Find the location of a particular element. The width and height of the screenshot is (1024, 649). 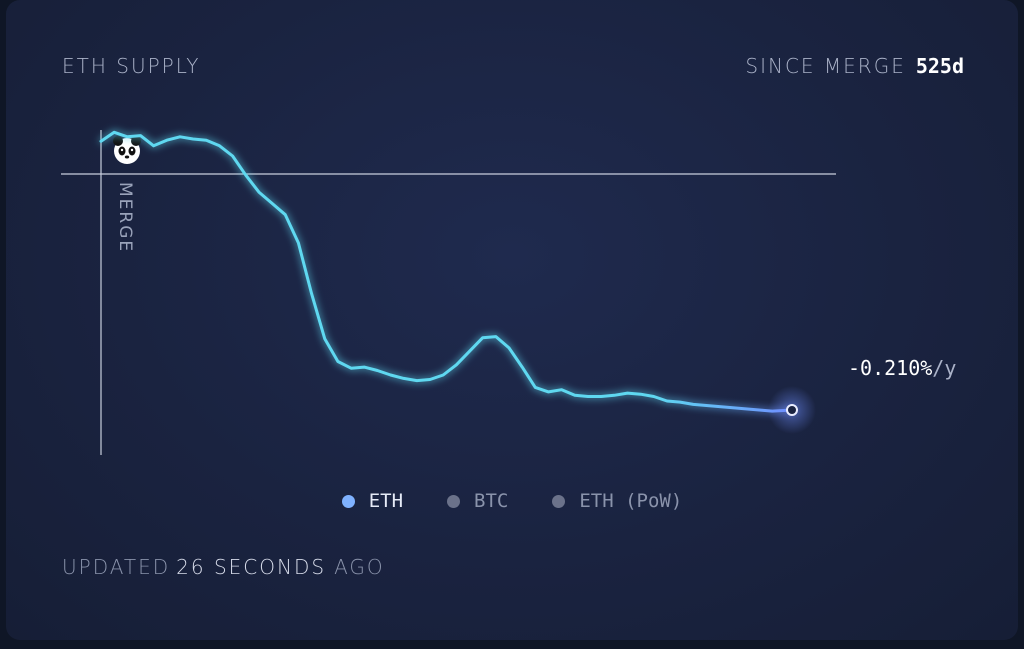

legend-label-btc: BTC is located at coordinates (491, 501).